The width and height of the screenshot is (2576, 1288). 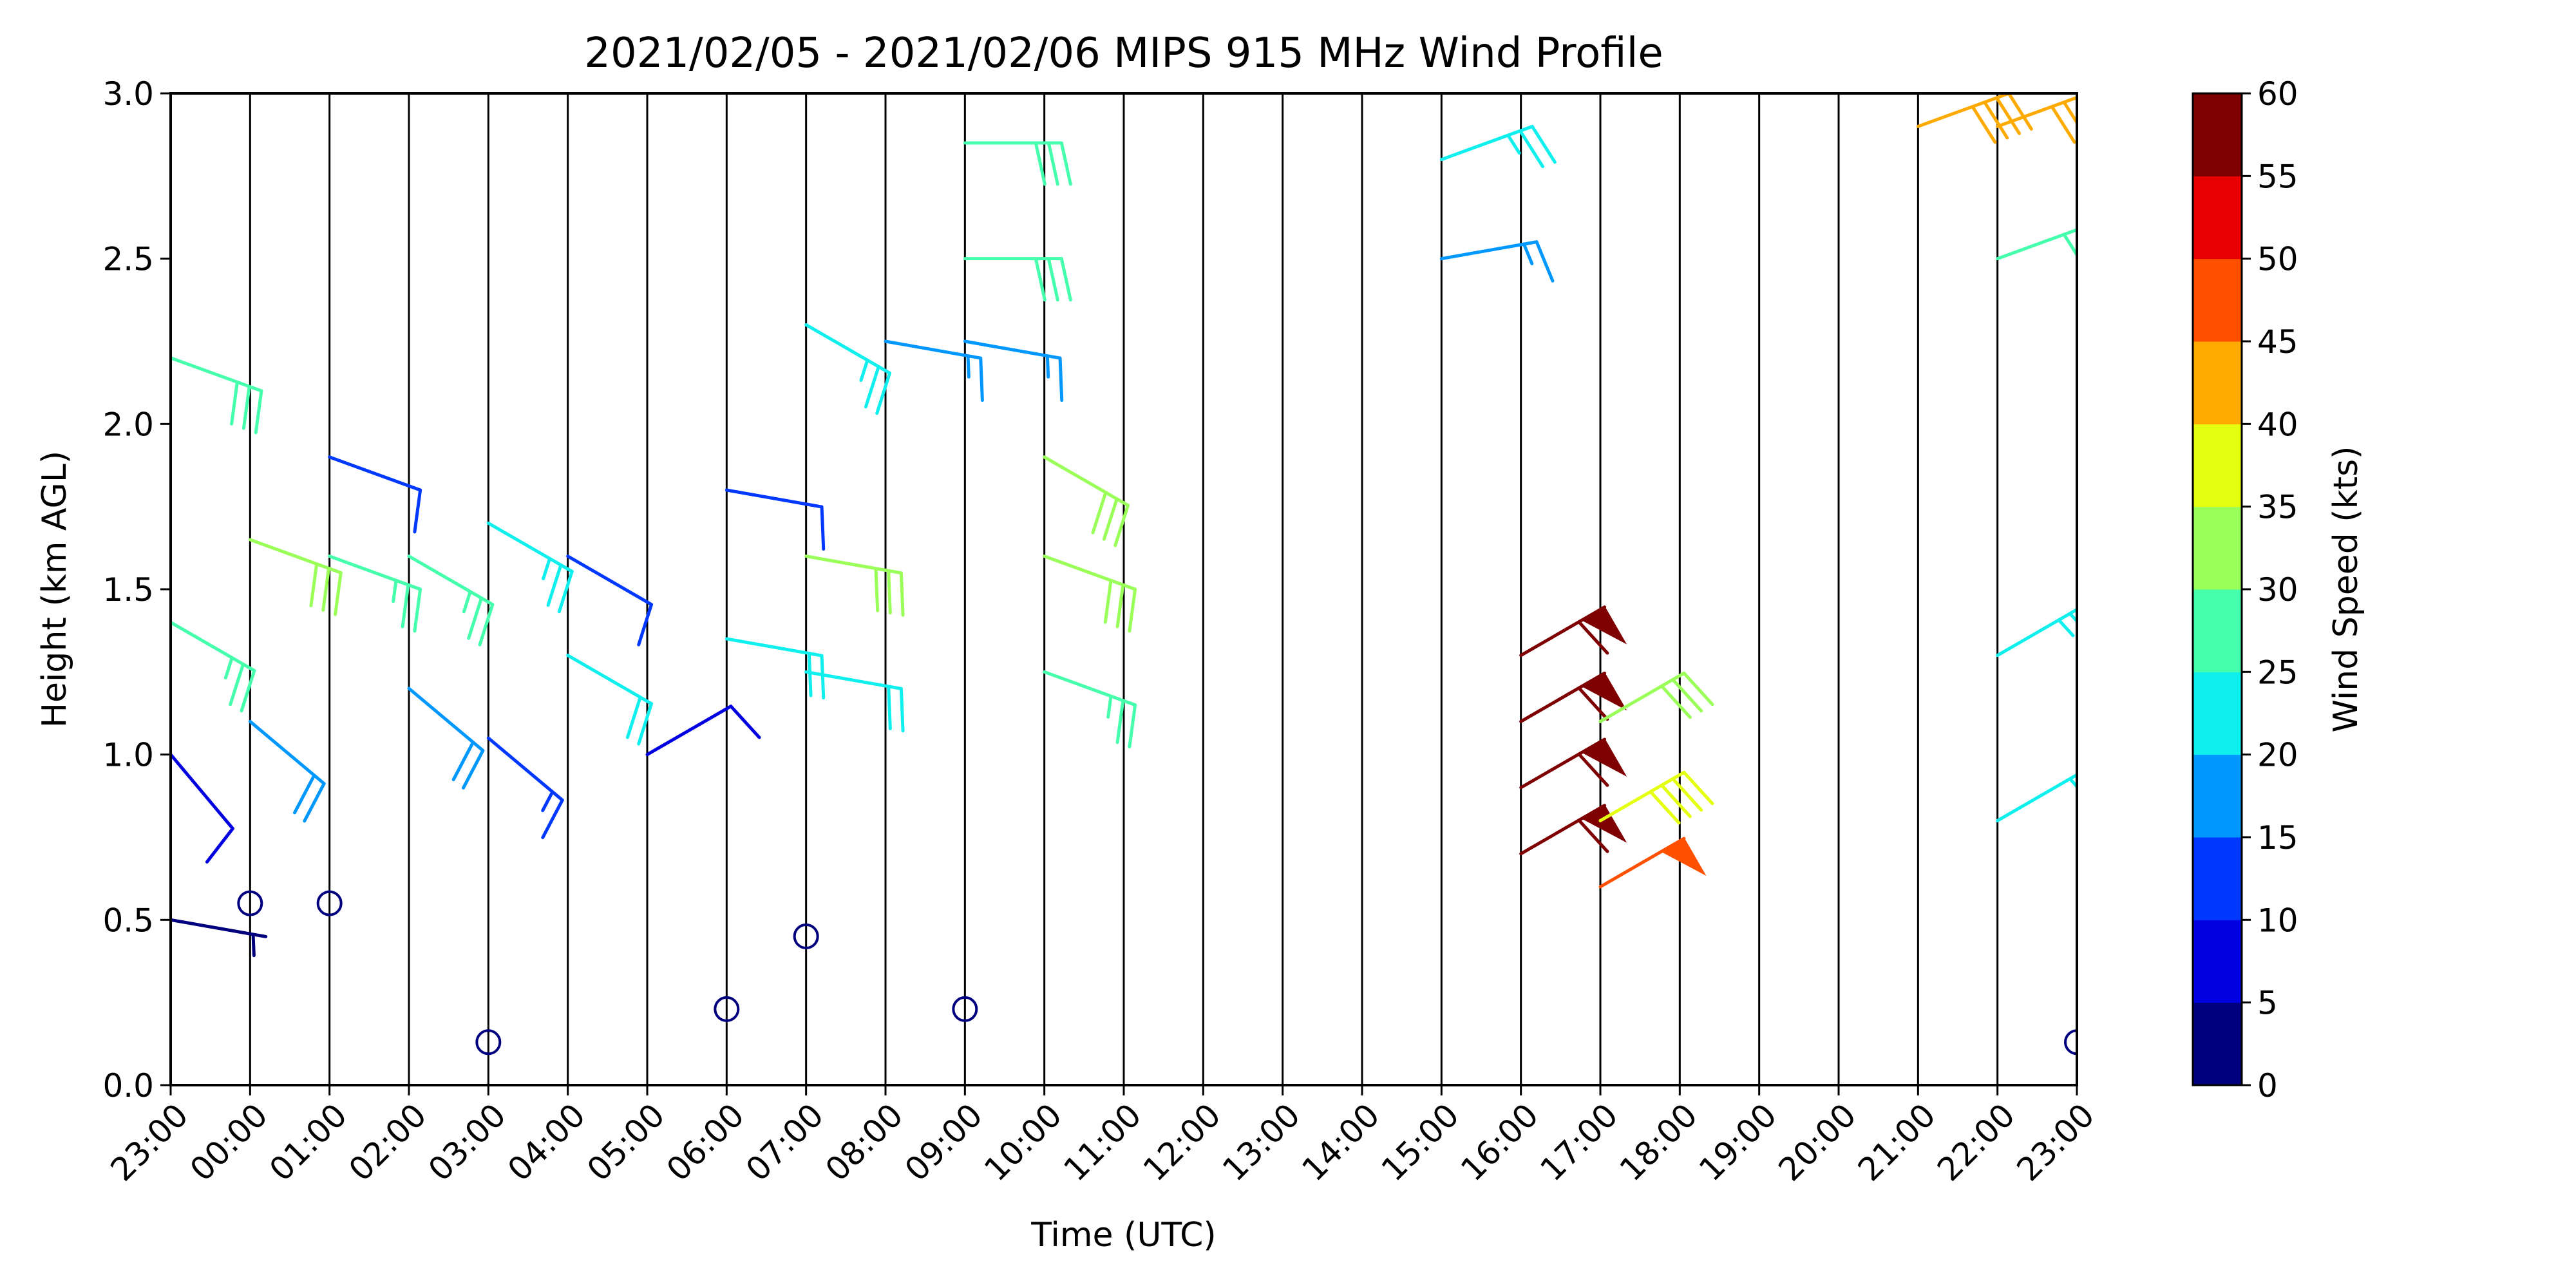 I want to click on colorbar-tick-label: 35, so click(x=2277, y=508).